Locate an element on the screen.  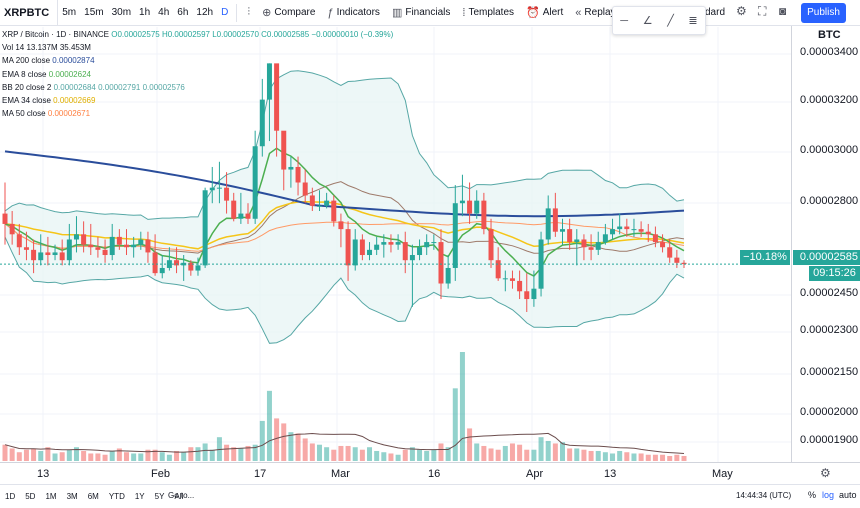
settings-icon: ⚙ is located at coordinates (741, 11).